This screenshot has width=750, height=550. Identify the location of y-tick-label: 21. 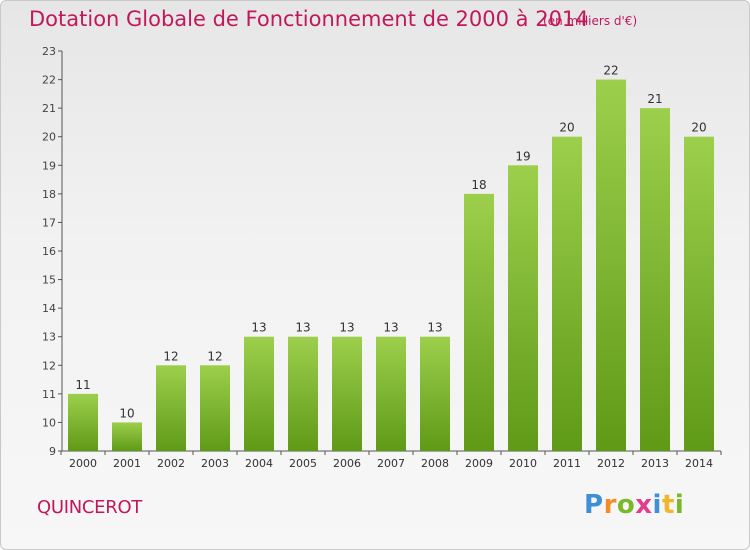
(49, 108).